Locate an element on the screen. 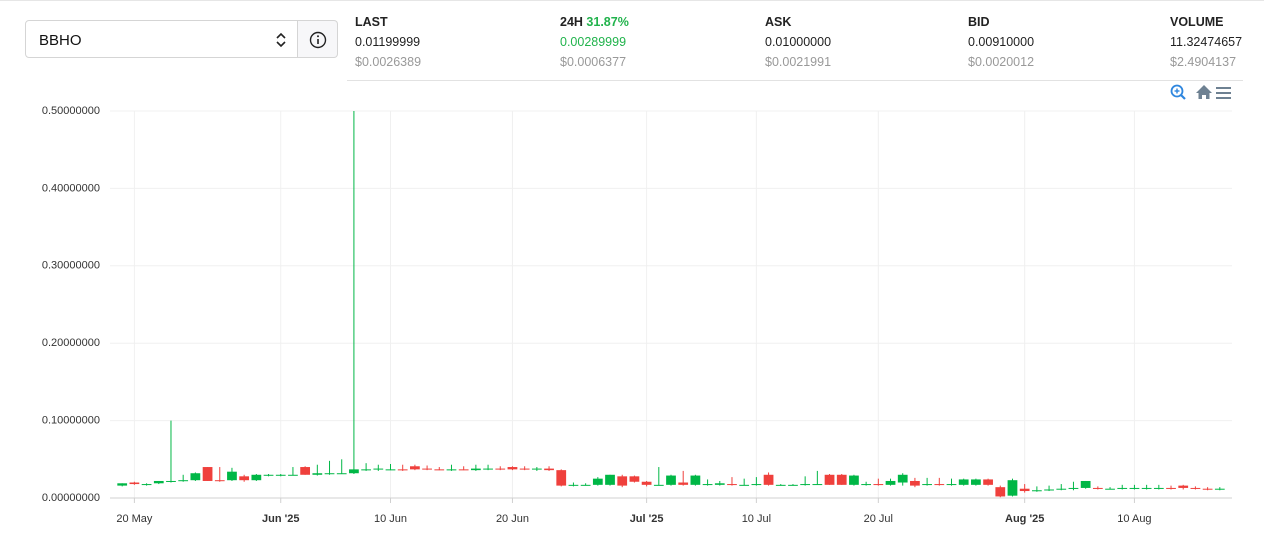 This screenshot has height=543, width=1264. stat-usd: $0.0021991 is located at coordinates (798, 62).